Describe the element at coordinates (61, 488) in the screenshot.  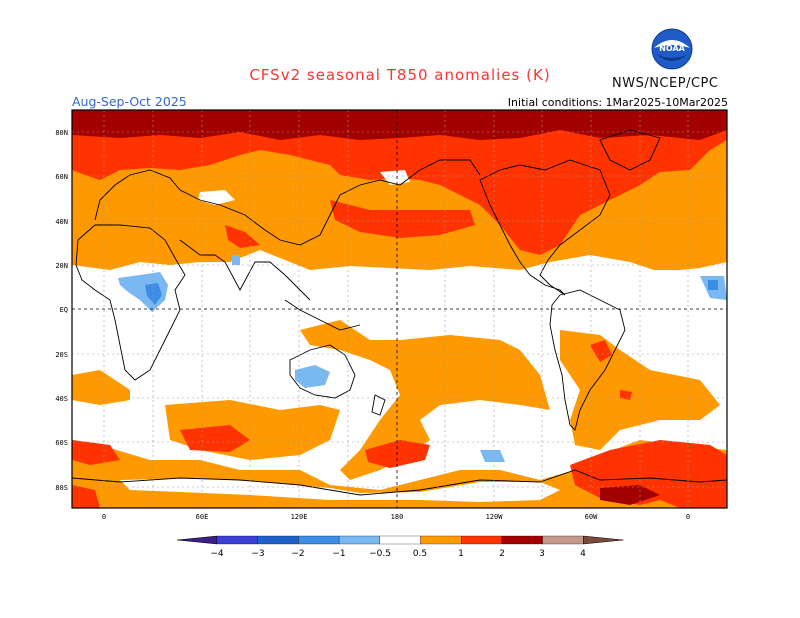
I see `lat-label: 80S` at that location.